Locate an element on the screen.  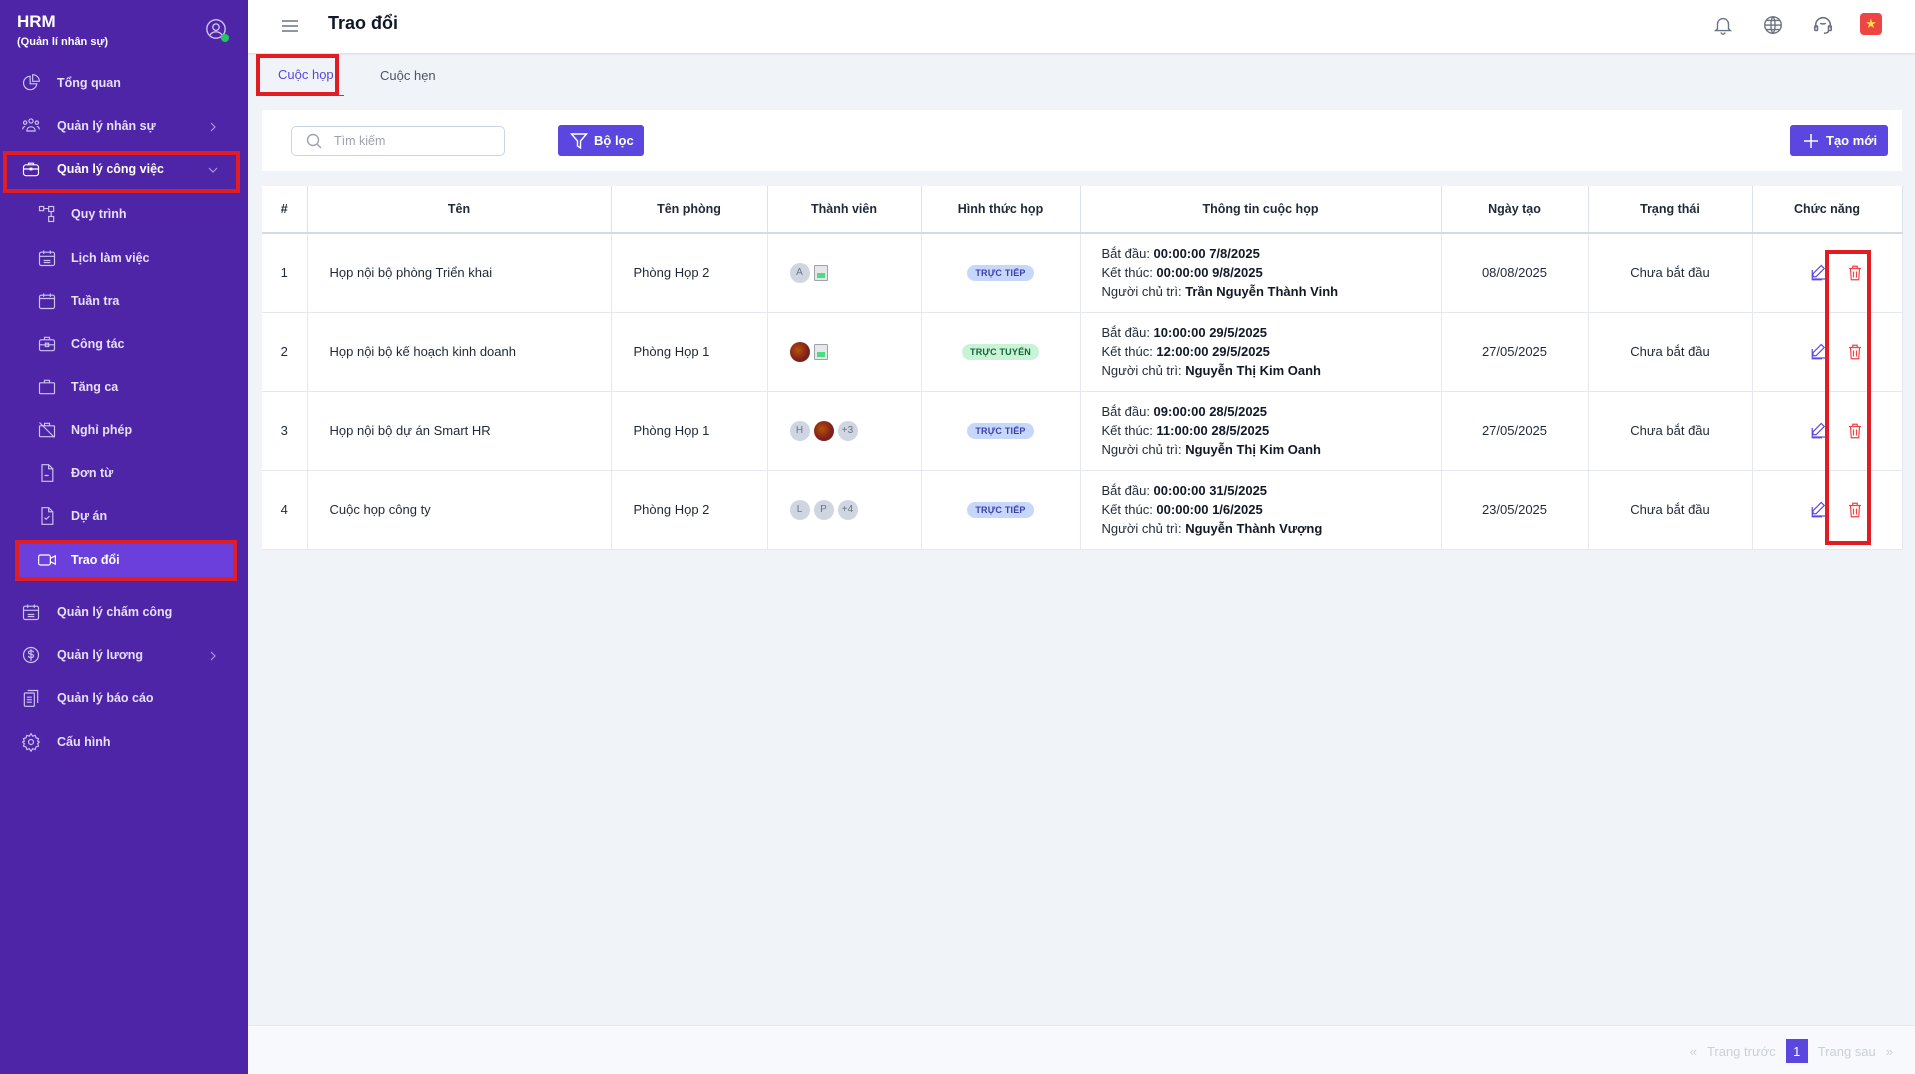
sidebar-item-cong-tac: Công tác is located at coordinates (124, 344).